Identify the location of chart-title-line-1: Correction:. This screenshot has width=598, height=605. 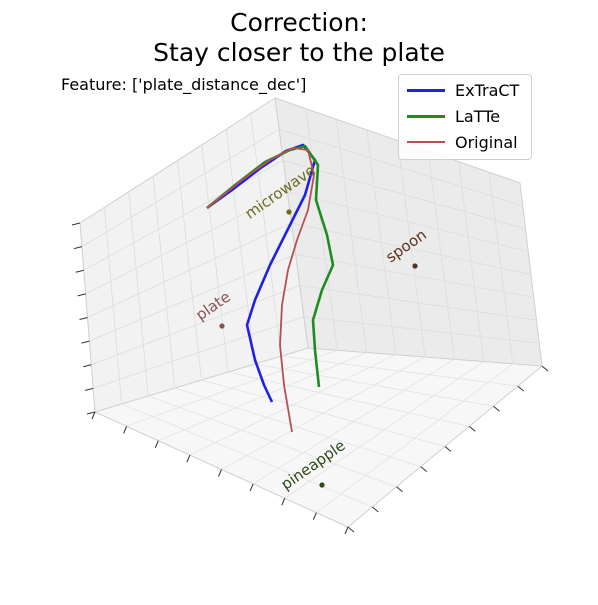
(299, 22).